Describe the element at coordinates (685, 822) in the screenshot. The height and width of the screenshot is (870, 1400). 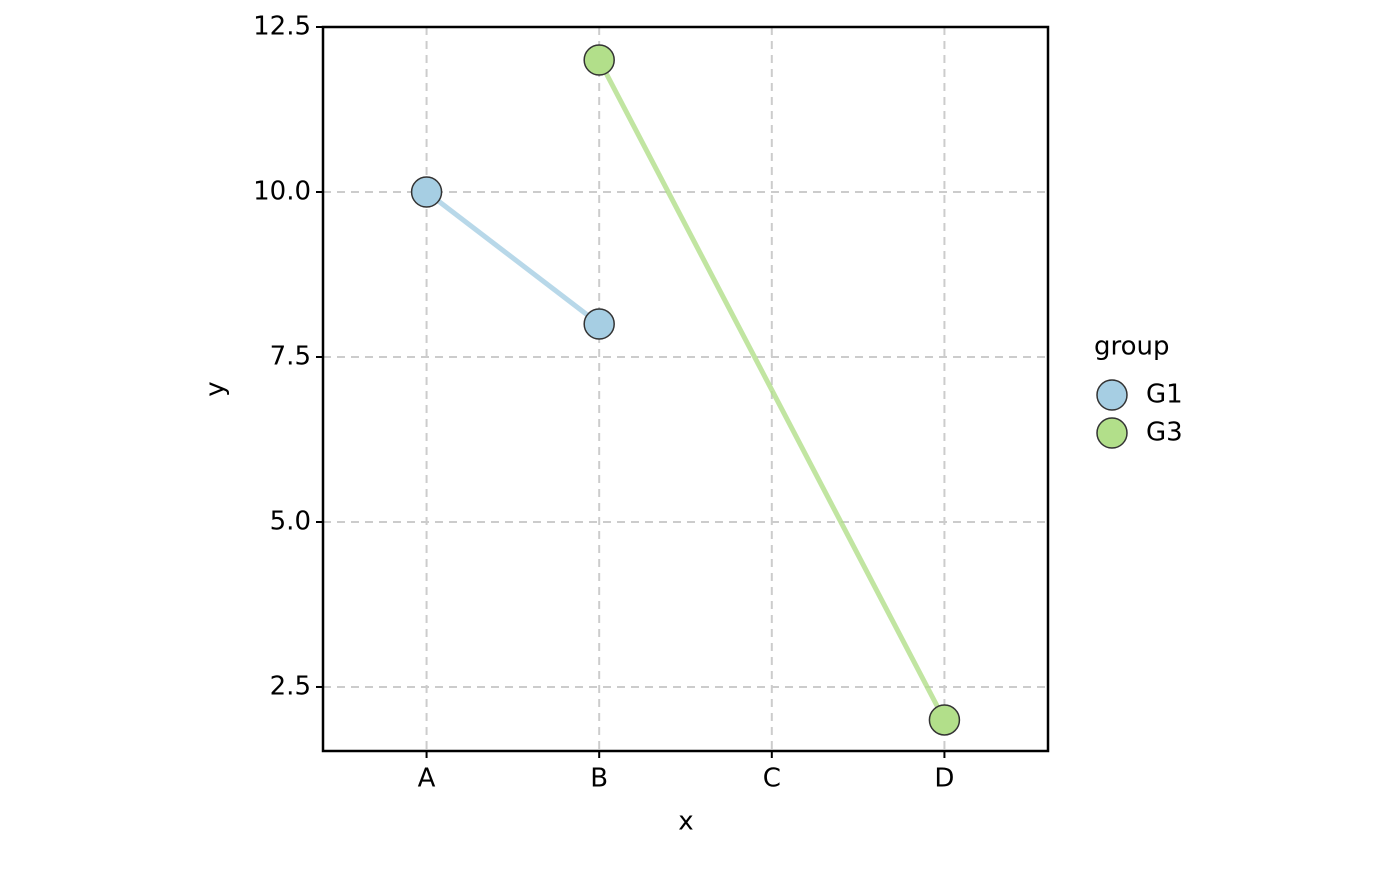
I see `x-axis-label: x` at that location.